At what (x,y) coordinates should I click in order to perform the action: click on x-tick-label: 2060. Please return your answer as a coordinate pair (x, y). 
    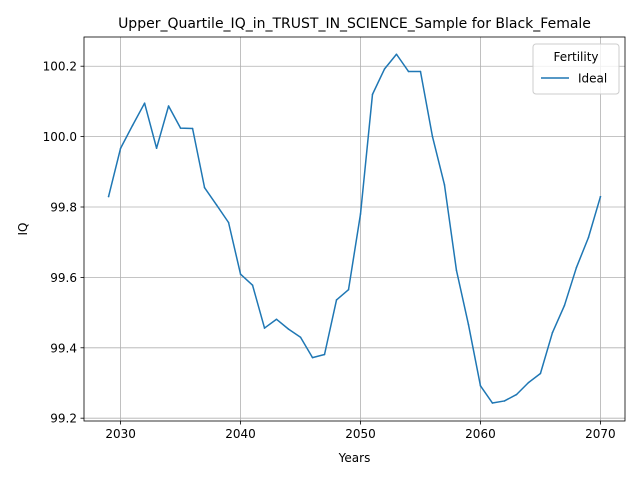
    Looking at the image, I should click on (480, 434).